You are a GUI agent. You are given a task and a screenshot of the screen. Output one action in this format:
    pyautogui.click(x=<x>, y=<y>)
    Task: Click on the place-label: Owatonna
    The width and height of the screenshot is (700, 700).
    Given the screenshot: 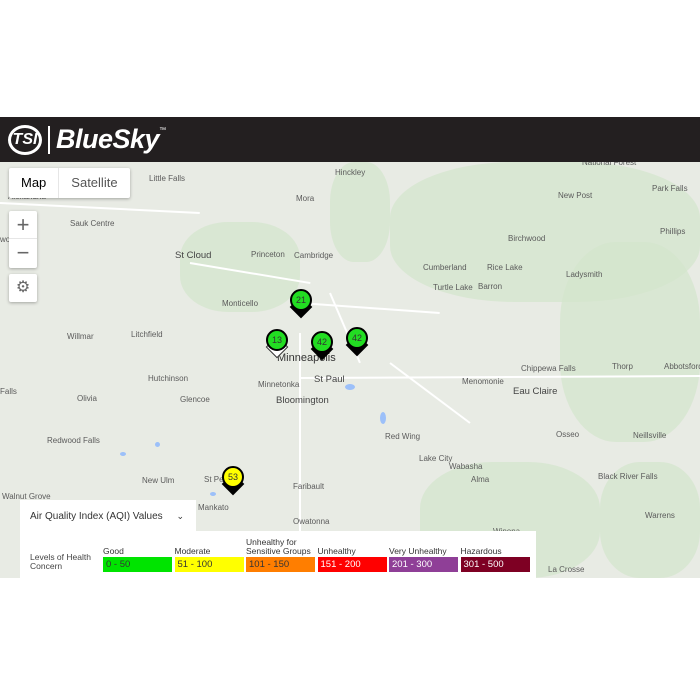 What is the action you would take?
    pyautogui.click(x=311, y=521)
    